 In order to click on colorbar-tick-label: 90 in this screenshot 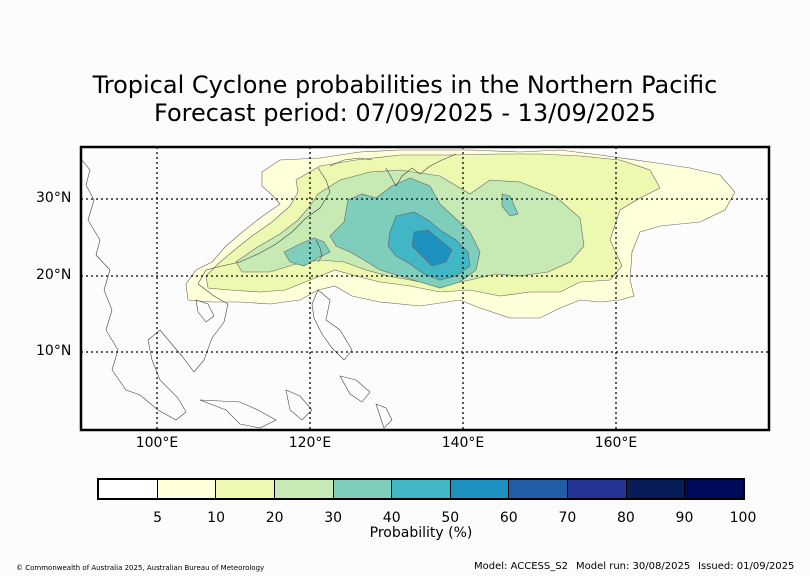, I will do `click(684, 518)`.